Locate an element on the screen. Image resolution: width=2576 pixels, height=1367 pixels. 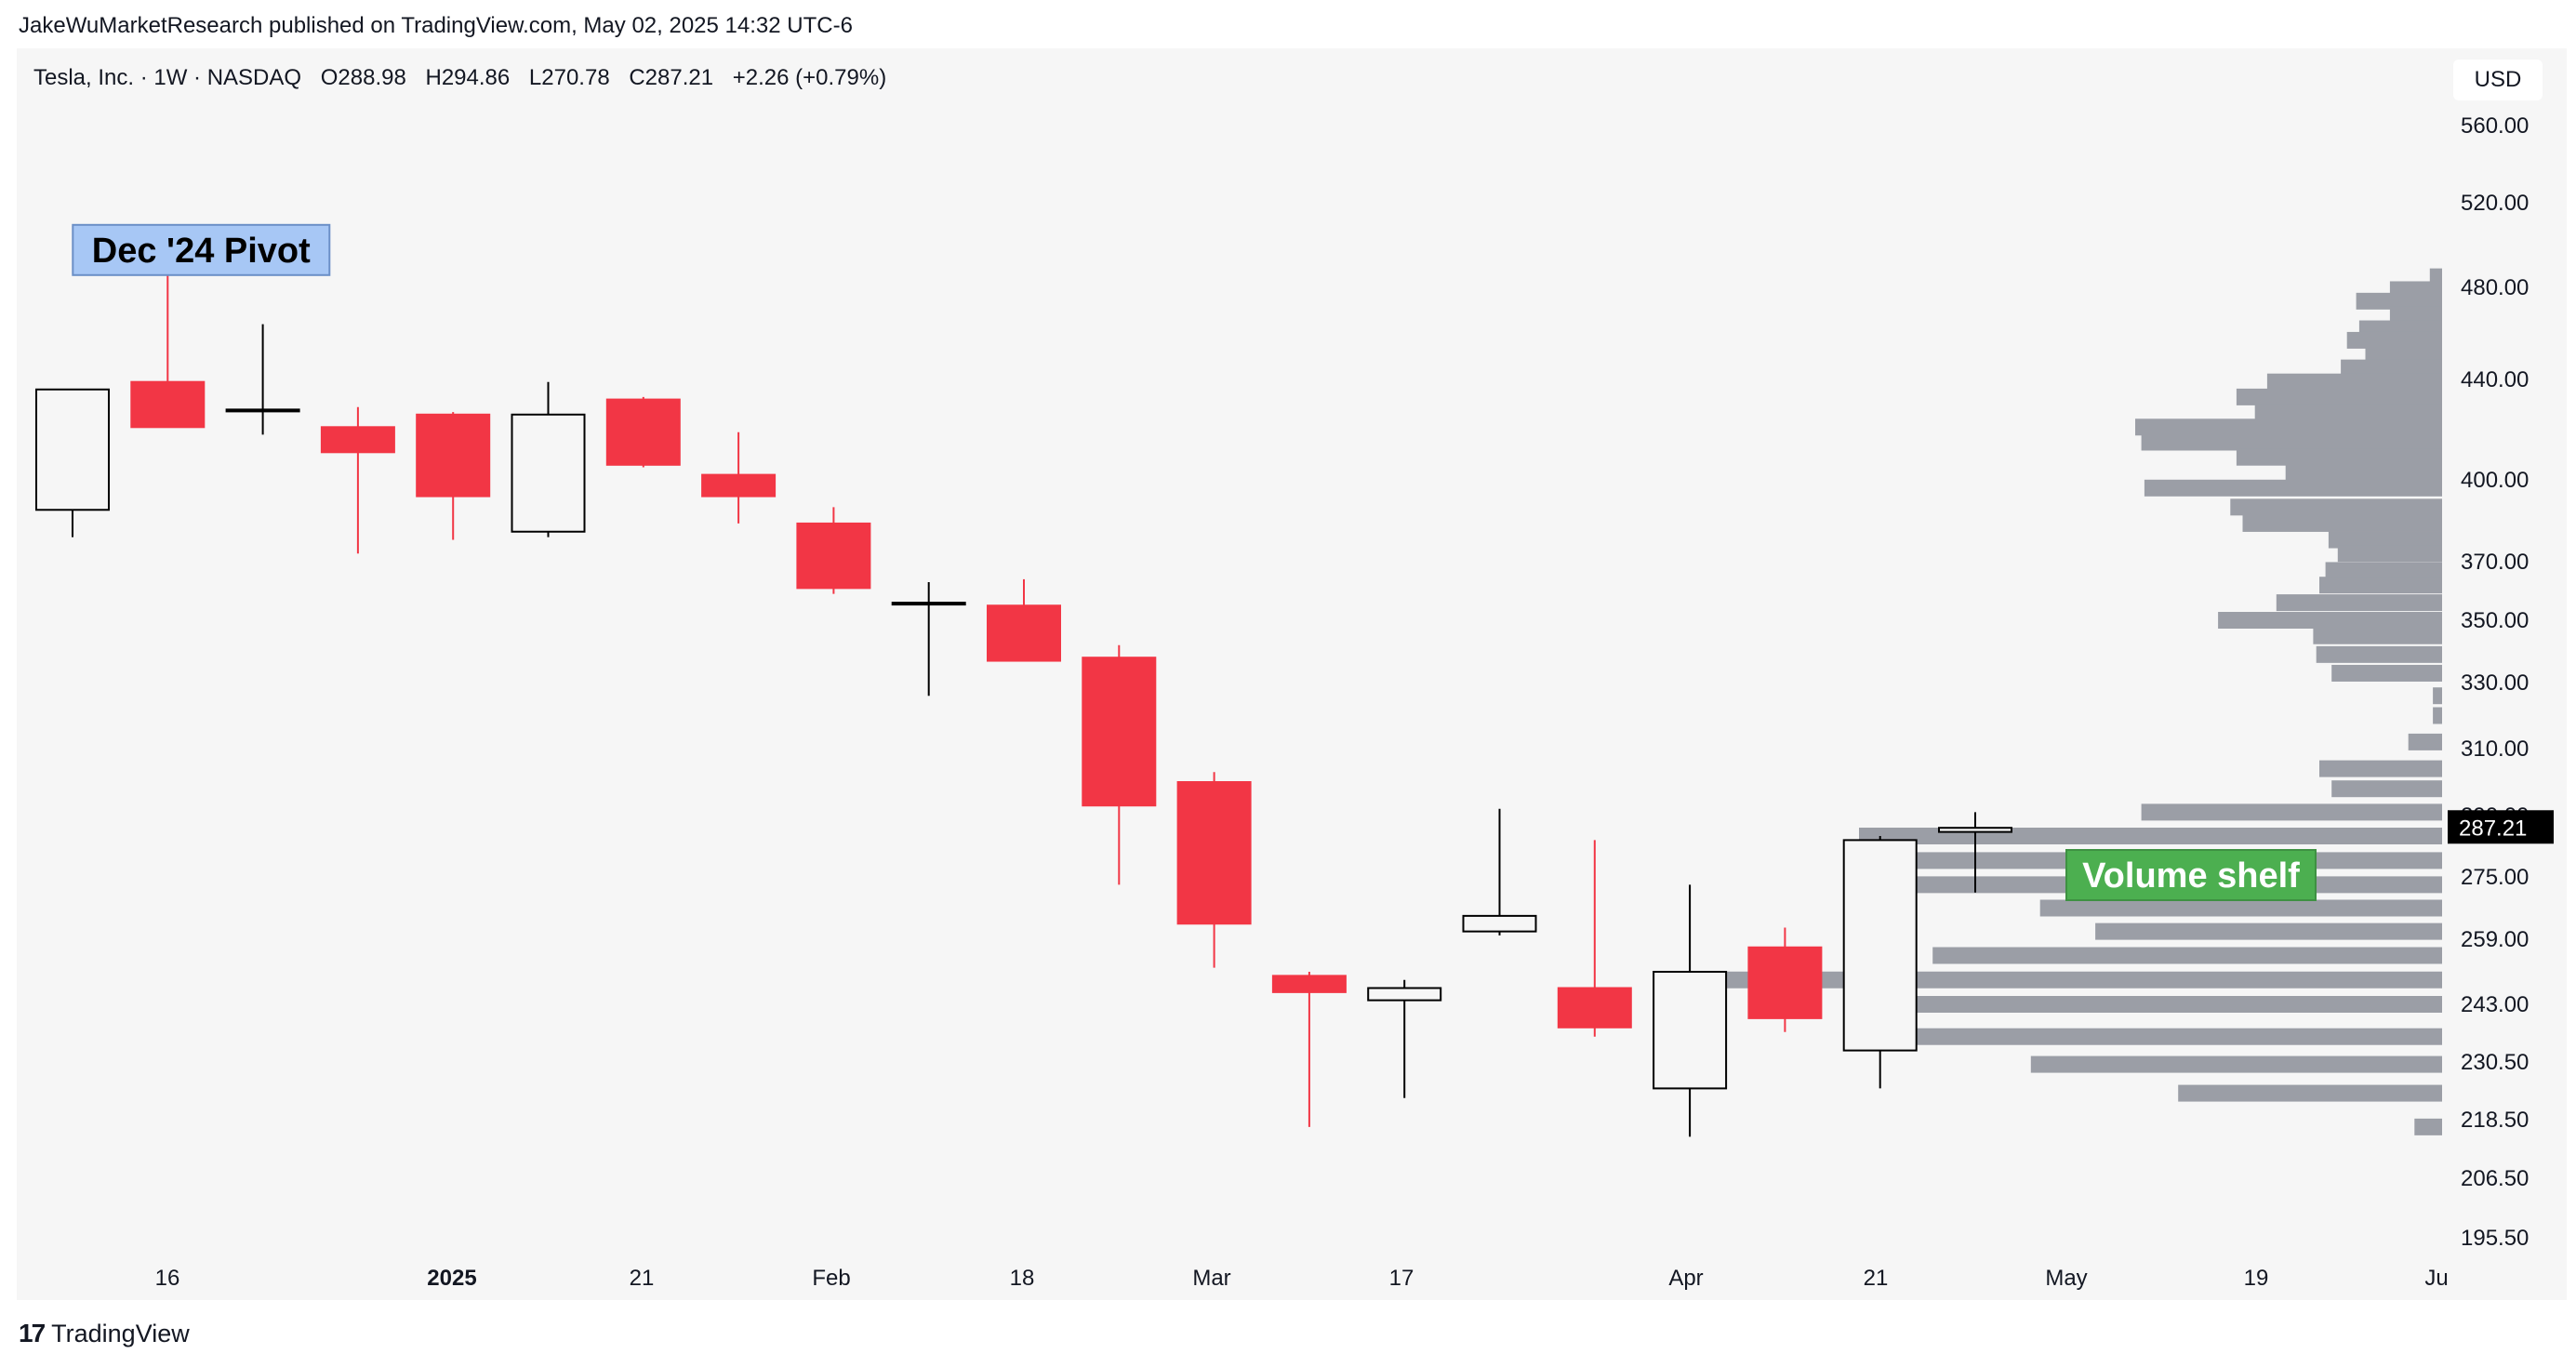
current-price-label: 287.21 is located at coordinates (2493, 828).